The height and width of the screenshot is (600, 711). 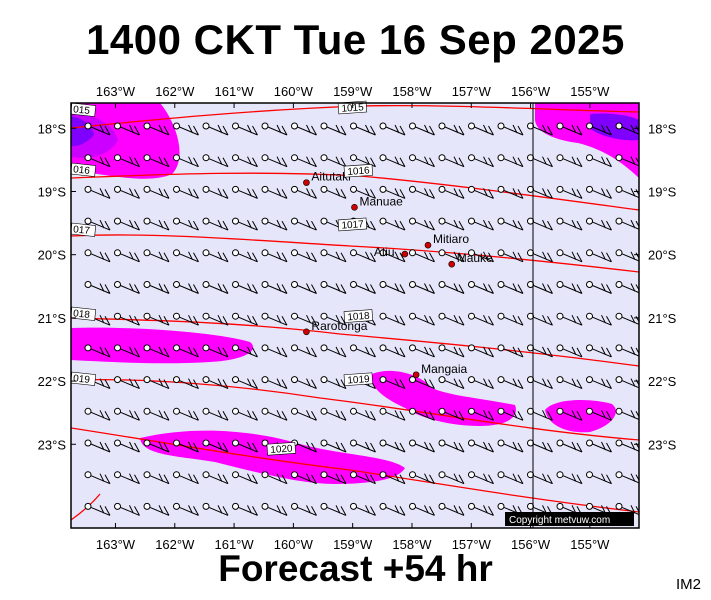 What do you see at coordinates (175, 544) in the screenshot?
I see `longitude-label: 162°W` at bounding box center [175, 544].